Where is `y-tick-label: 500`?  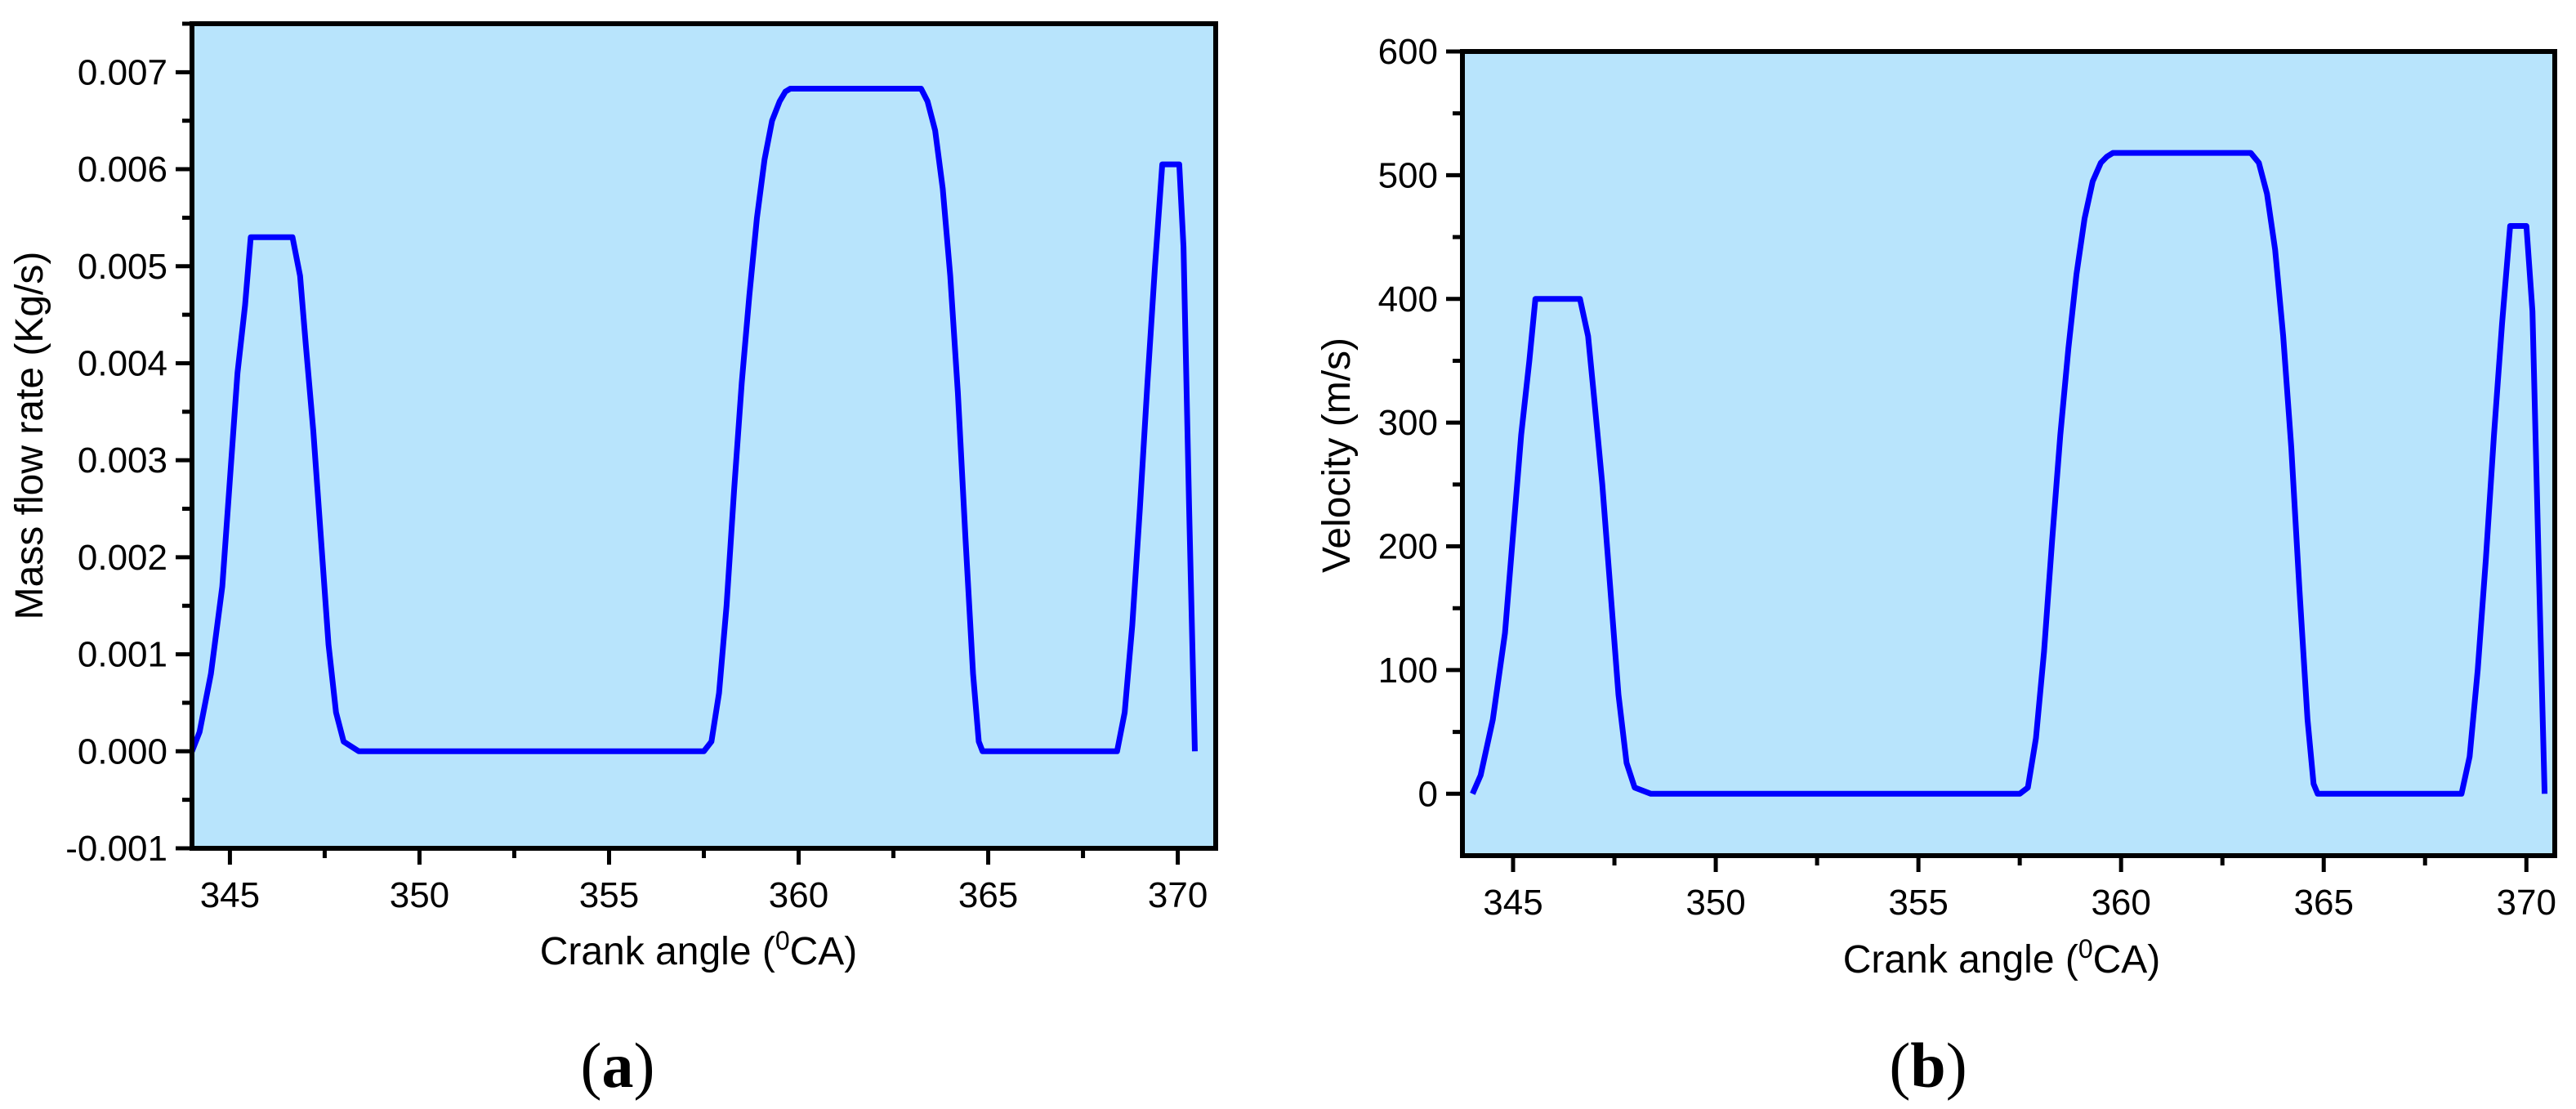 y-tick-label: 500 is located at coordinates (1408, 175).